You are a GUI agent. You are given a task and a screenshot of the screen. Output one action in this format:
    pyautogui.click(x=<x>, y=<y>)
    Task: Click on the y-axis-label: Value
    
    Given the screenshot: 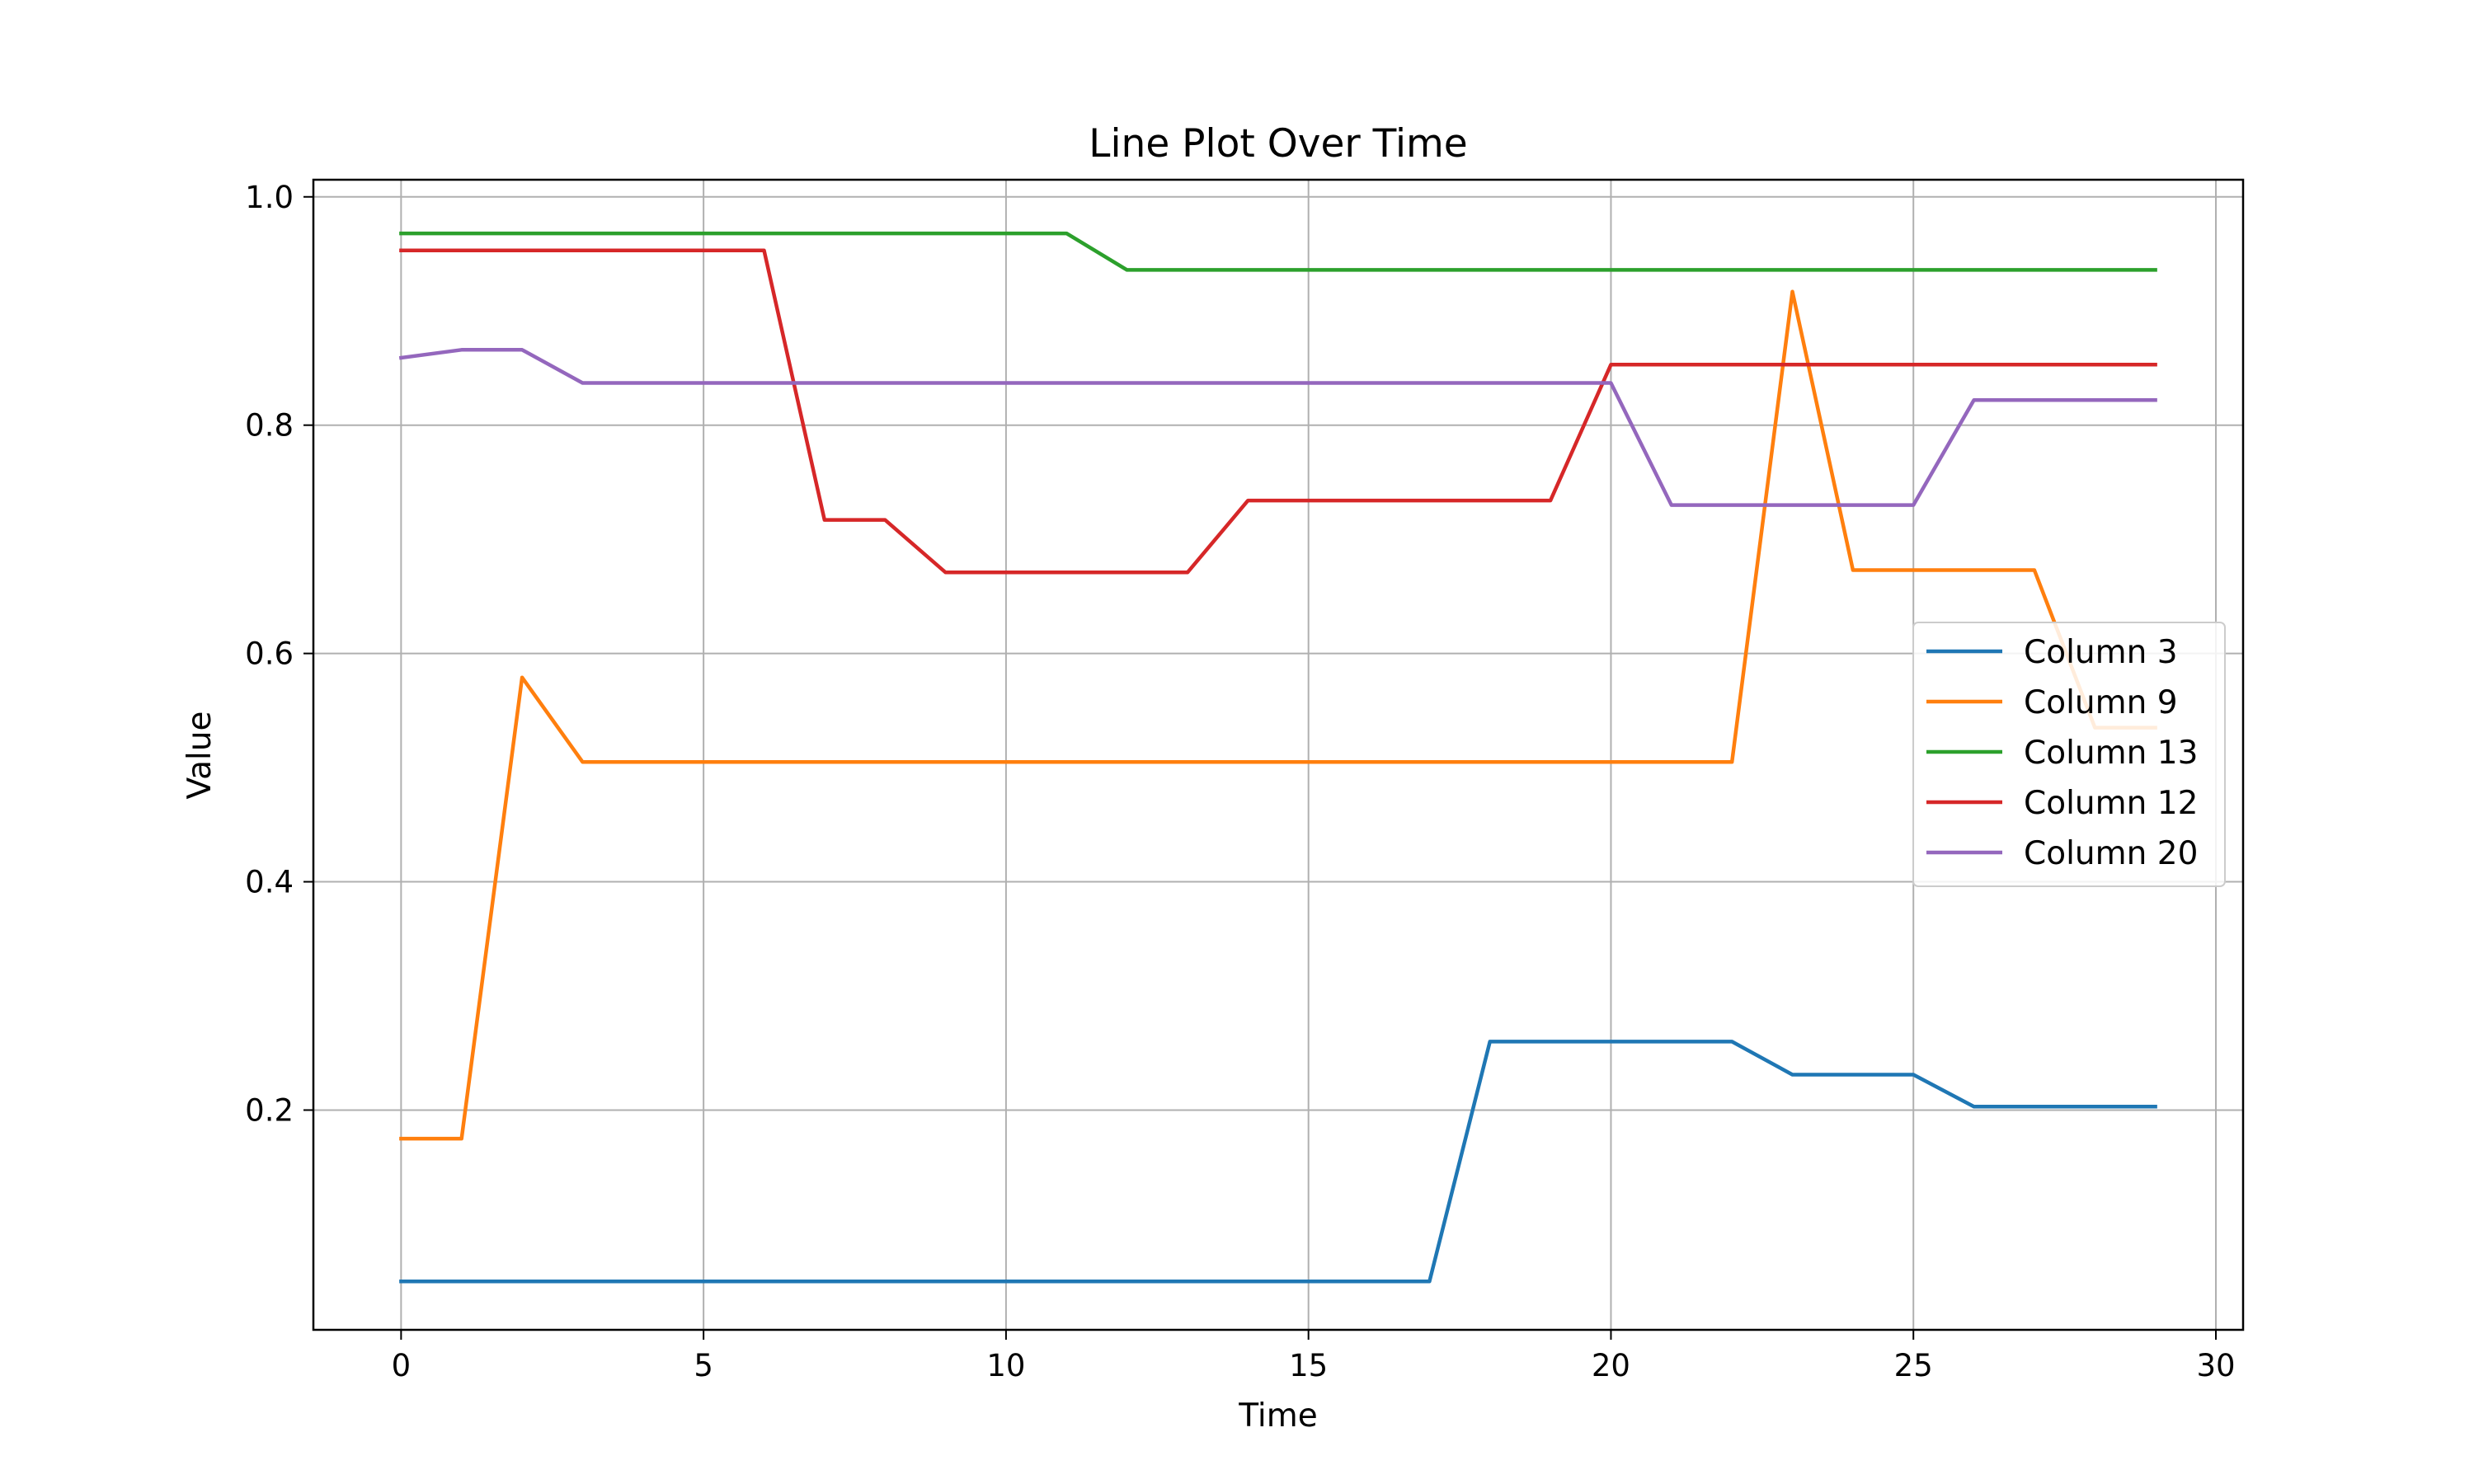 What is the action you would take?
    pyautogui.click(x=200, y=755)
    